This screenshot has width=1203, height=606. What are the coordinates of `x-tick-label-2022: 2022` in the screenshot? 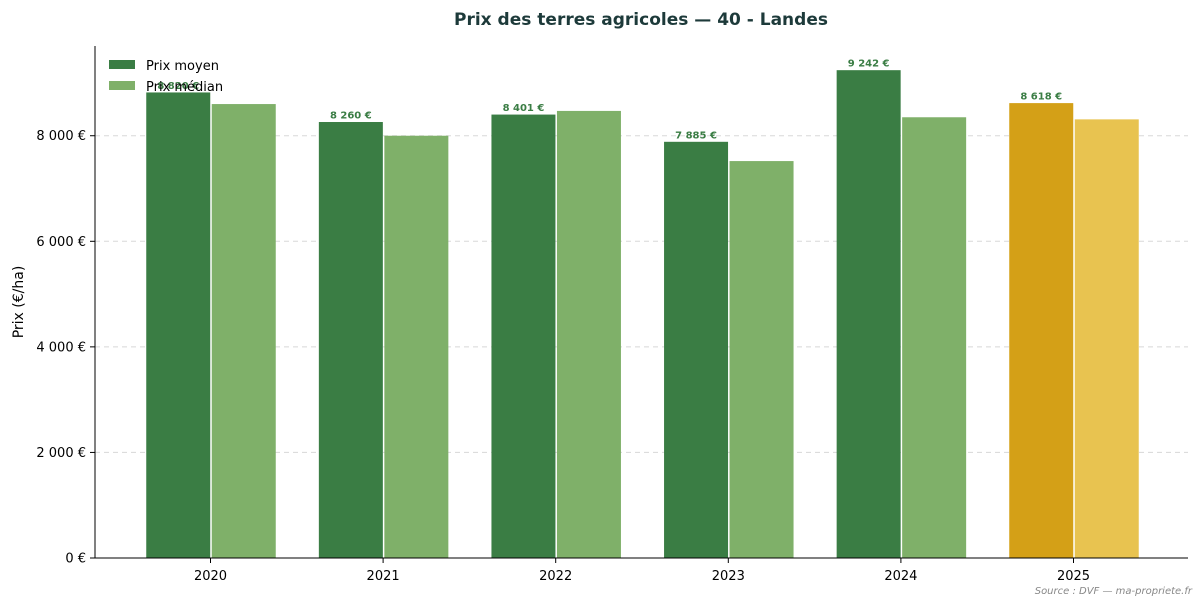 It's located at (555, 576).